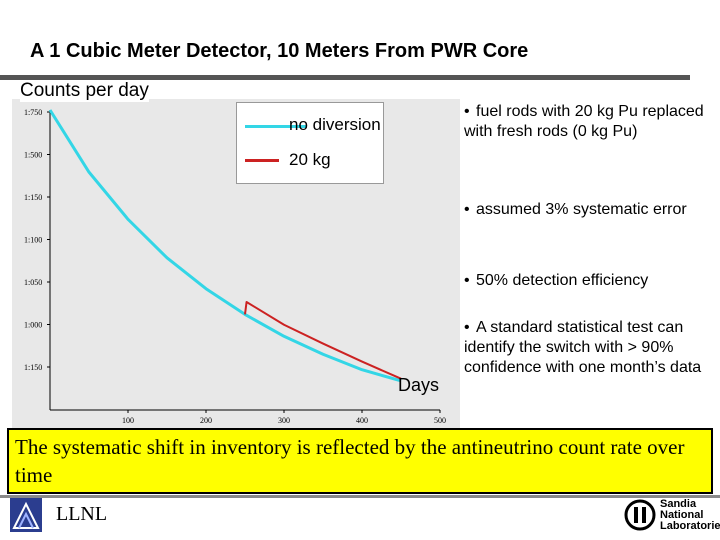 Image resolution: width=720 pixels, height=540 pixels. I want to click on sandia-line: Sandia, so click(678, 504).